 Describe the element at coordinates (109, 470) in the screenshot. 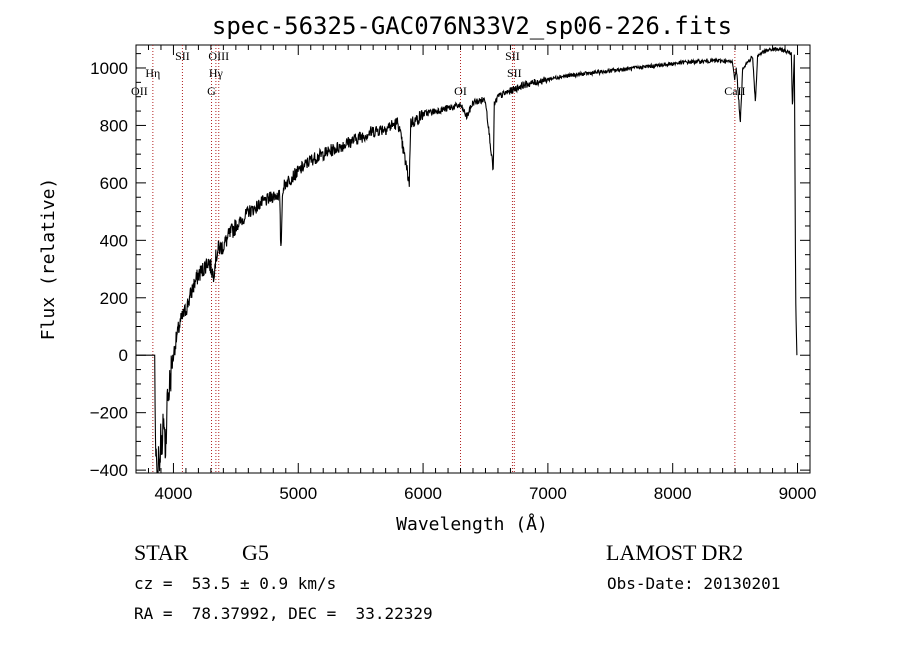

I see `y-tick-label: −400` at that location.